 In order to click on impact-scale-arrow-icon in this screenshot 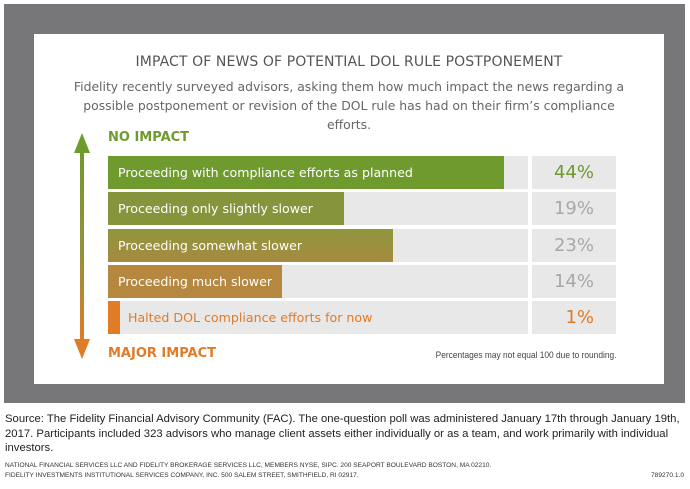, I will do `click(82, 246)`.